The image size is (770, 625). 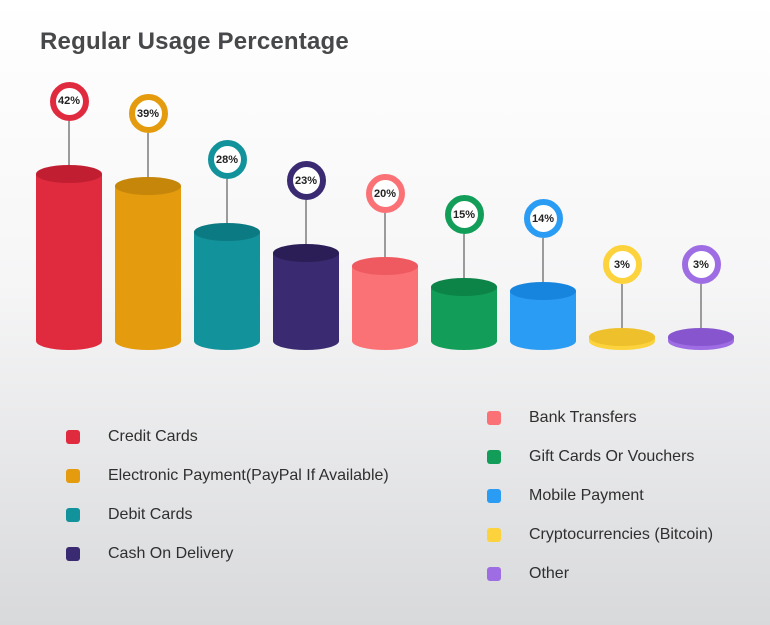 I want to click on legend-item-cryptocurrencies: Cryptocurrencies (Bitcoin), so click(x=600, y=534).